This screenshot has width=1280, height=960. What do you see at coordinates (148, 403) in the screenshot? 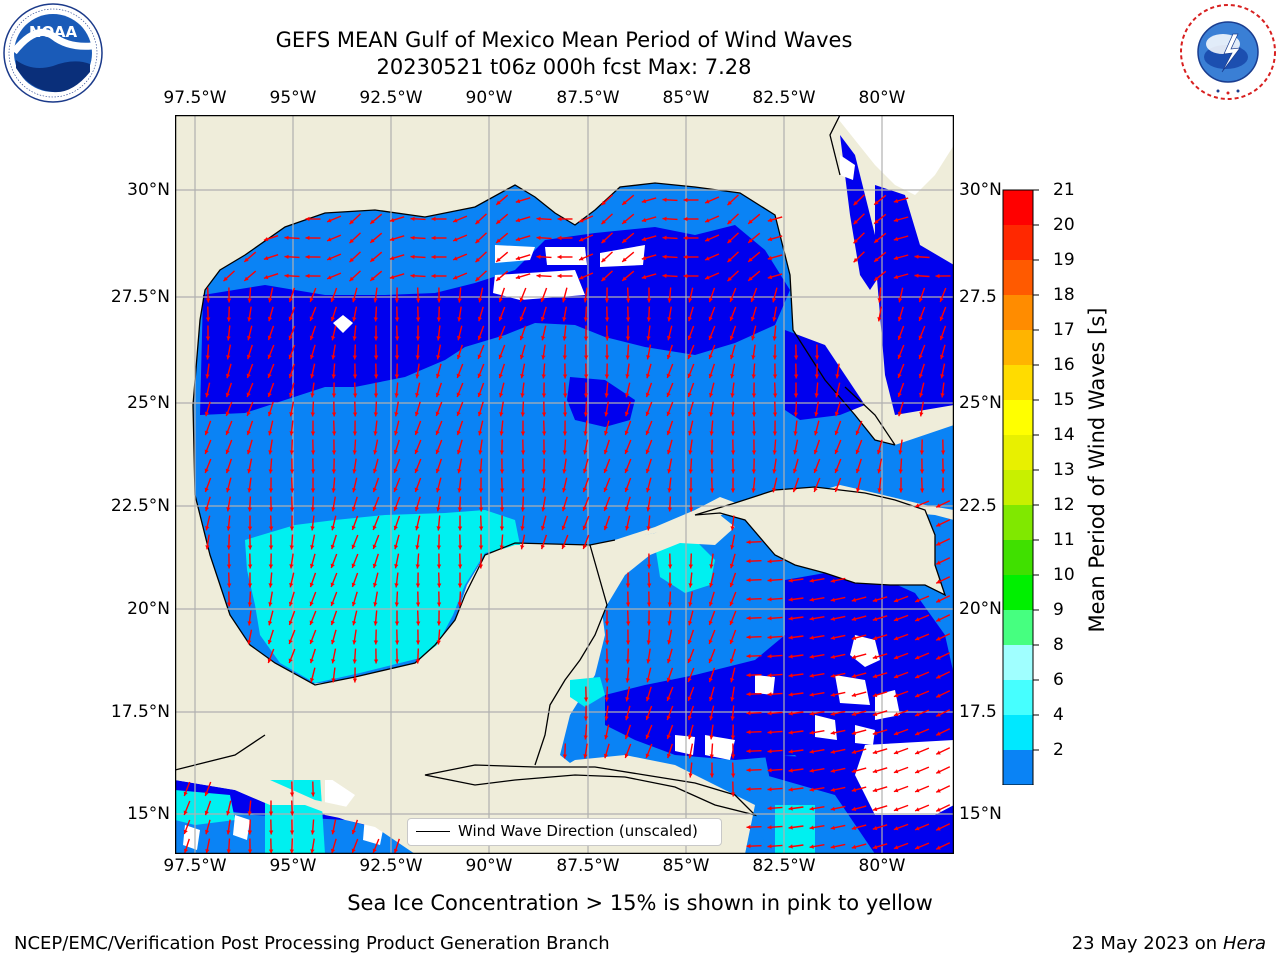
I see `y-tick-left: 25°N` at bounding box center [148, 403].